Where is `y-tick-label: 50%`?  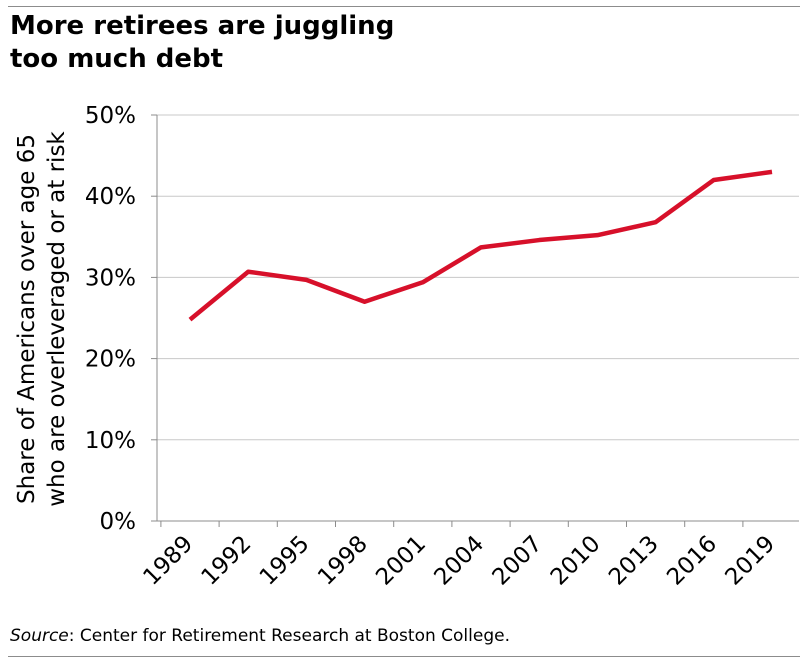 y-tick-label: 50% is located at coordinates (110, 116).